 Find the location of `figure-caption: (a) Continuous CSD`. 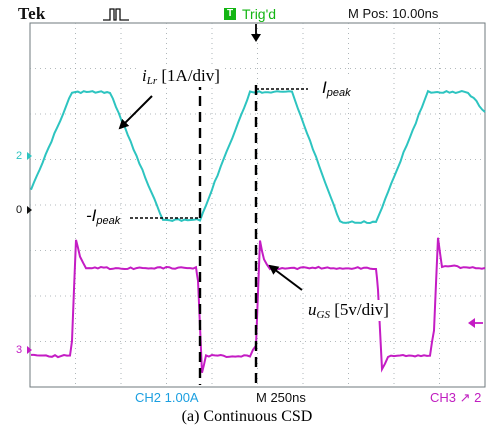

figure-caption: (a) Continuous CSD is located at coordinates (247, 417).